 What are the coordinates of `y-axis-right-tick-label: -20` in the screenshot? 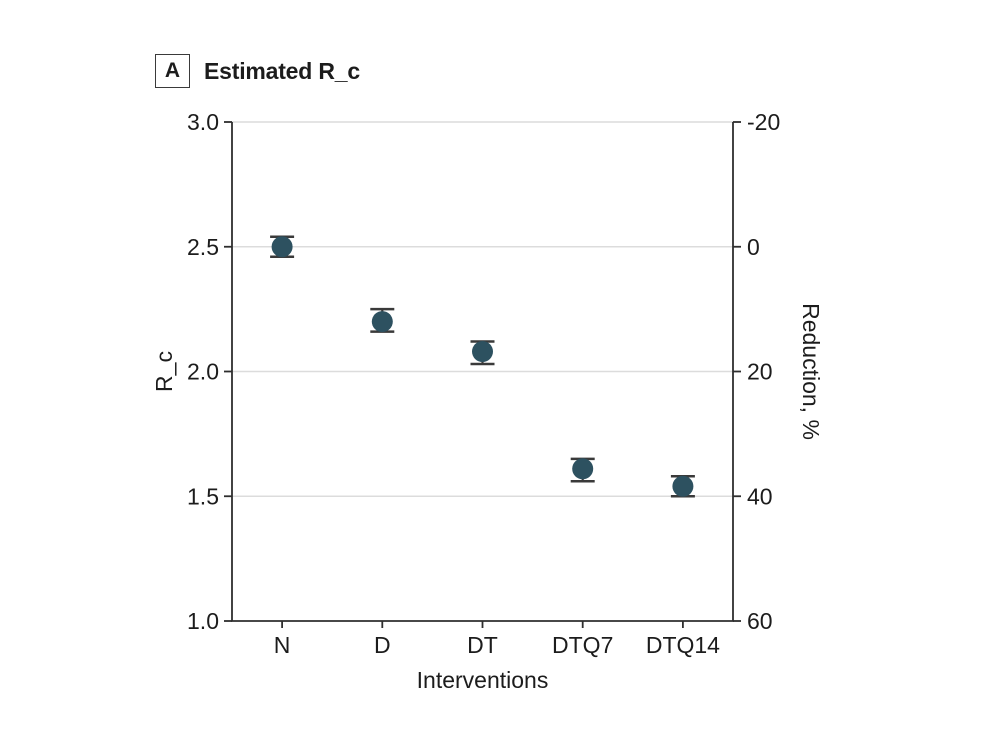 It's located at (763, 122).